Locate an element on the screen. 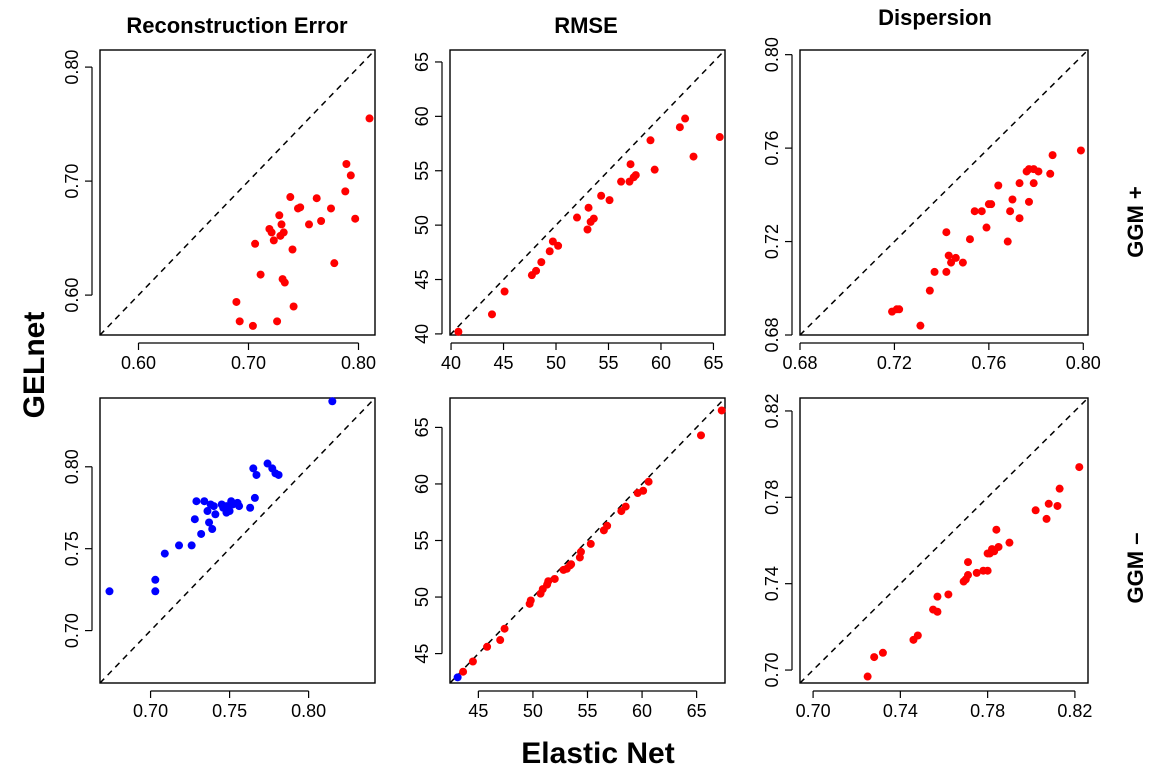  scatter-panel: 0.60 0.70 0.80 0.60 0.70 0.80 is located at coordinates (219, 211).